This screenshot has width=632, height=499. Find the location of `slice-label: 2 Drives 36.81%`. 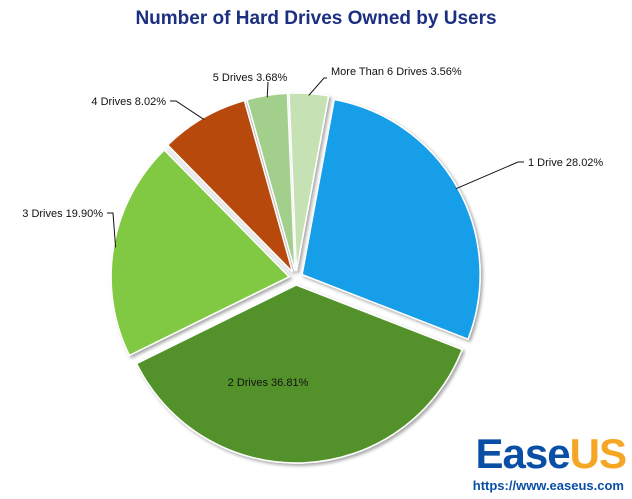

slice-label: 2 Drives 36.81% is located at coordinates (268, 383).